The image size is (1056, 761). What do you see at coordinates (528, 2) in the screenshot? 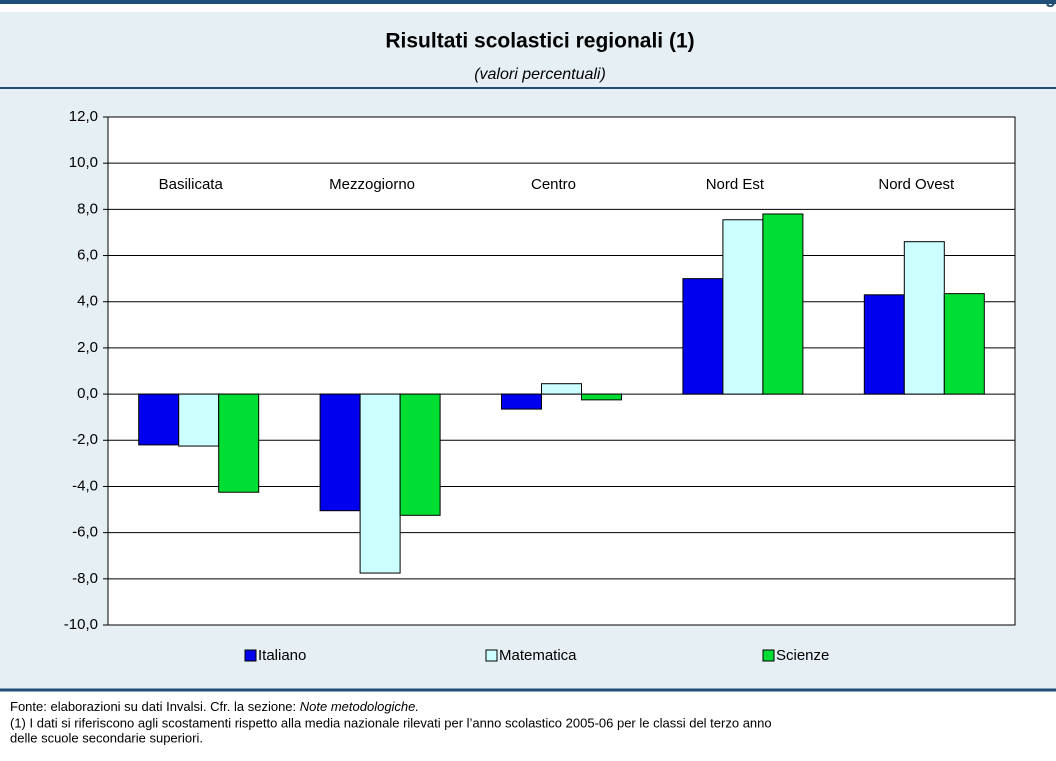
I see `top-rule` at bounding box center [528, 2].